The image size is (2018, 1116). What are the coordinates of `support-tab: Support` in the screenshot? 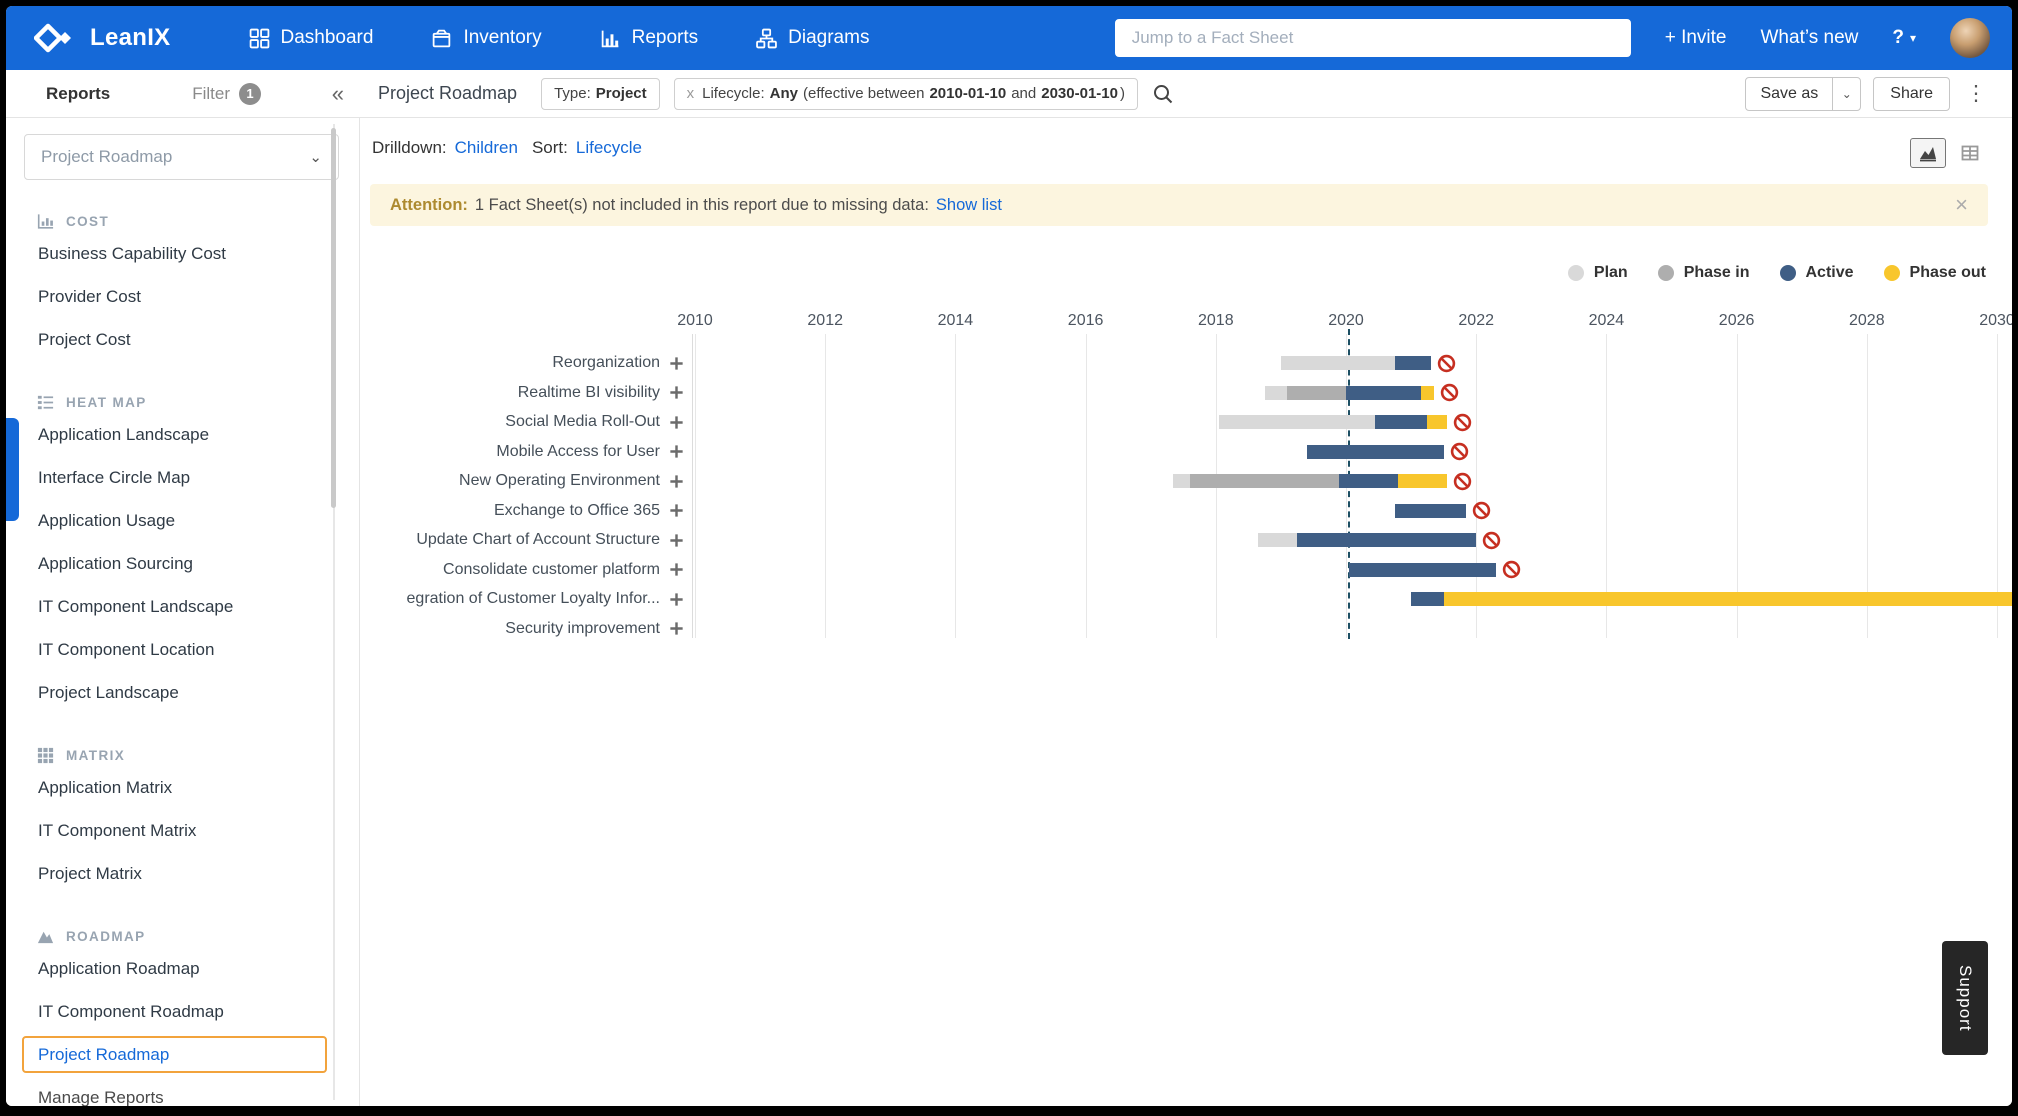 It's located at (1965, 998).